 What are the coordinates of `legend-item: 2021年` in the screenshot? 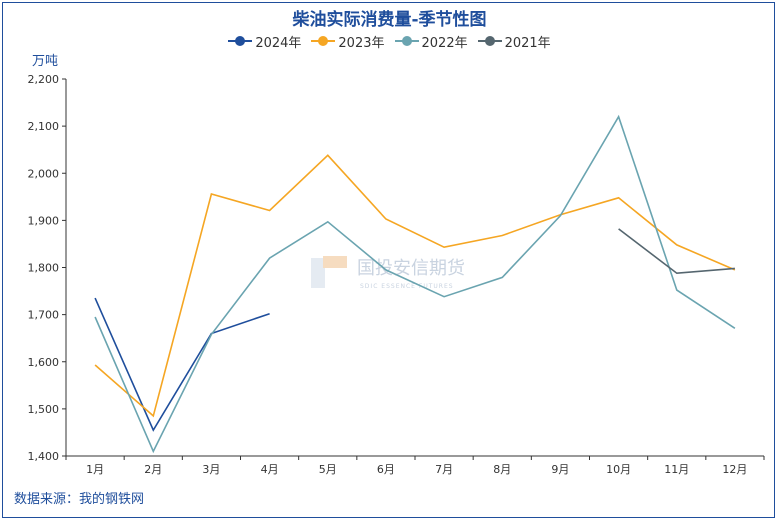 It's located at (514, 41).